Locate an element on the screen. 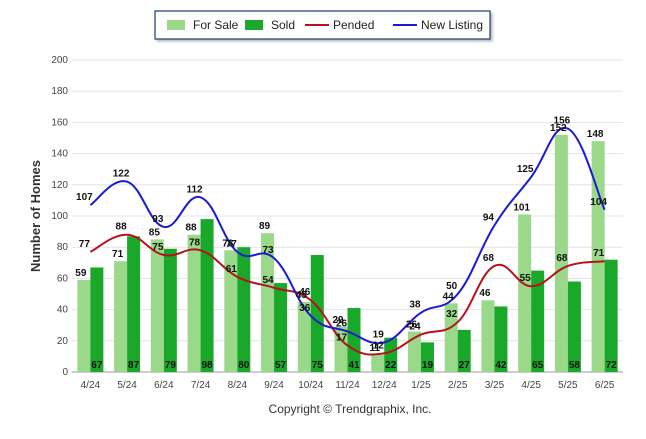 The image size is (646, 439). legend: For Sale Sold Pended New Listing is located at coordinates (322, 25).